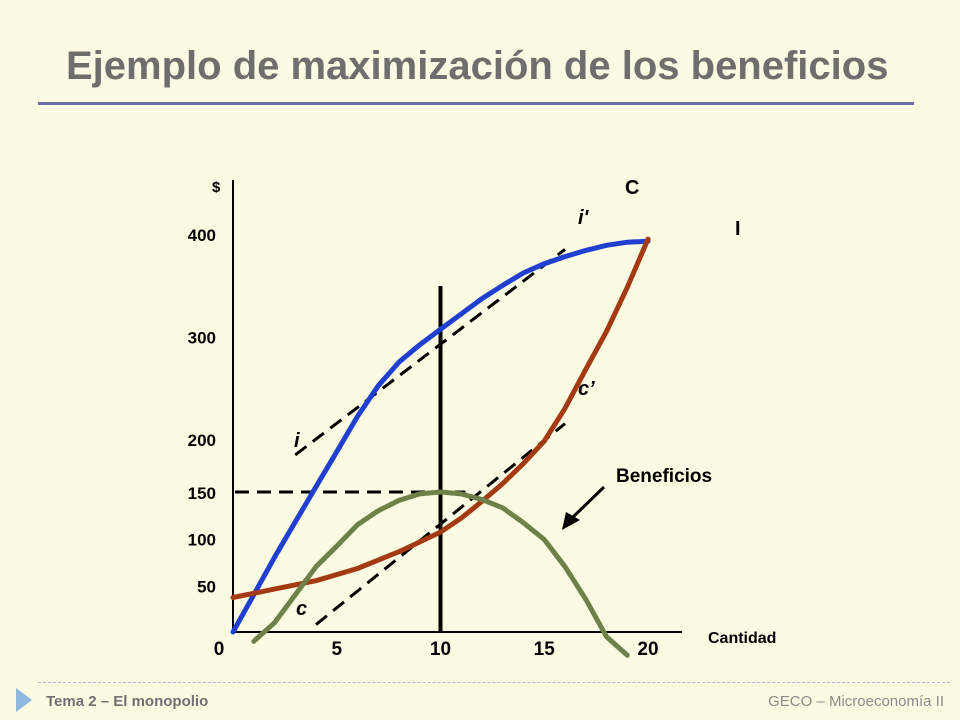 The image size is (960, 720). Describe the element at coordinates (664, 476) in the screenshot. I see `profit-curve-label: Beneficios` at that location.